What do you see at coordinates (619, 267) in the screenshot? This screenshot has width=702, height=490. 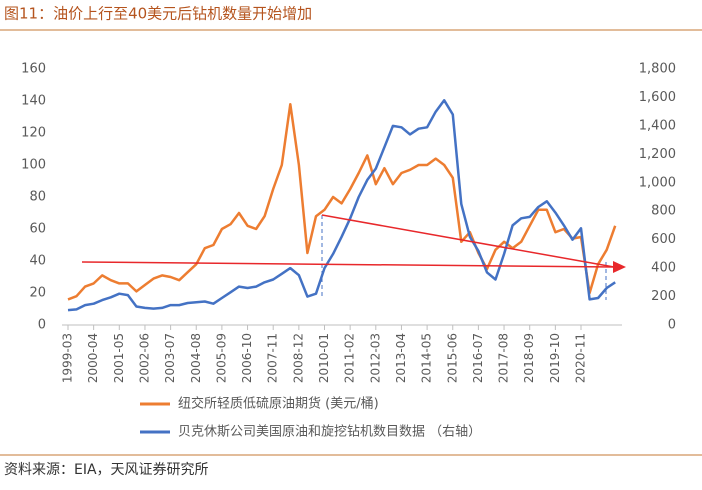 I see `arrow-head` at bounding box center [619, 267].